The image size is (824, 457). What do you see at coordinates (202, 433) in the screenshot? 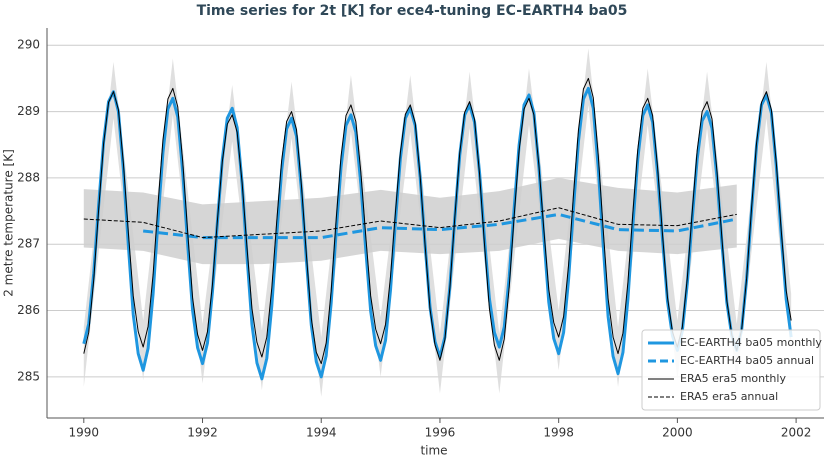
I see `x-tick-label: 1992` at bounding box center [202, 433].